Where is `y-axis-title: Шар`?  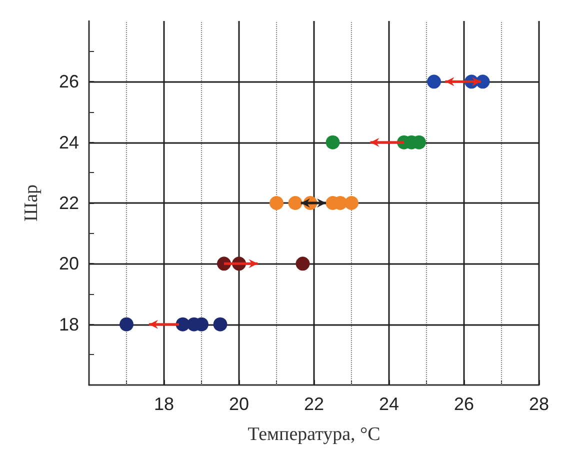
y-axis-title: Шар is located at coordinates (31, 203).